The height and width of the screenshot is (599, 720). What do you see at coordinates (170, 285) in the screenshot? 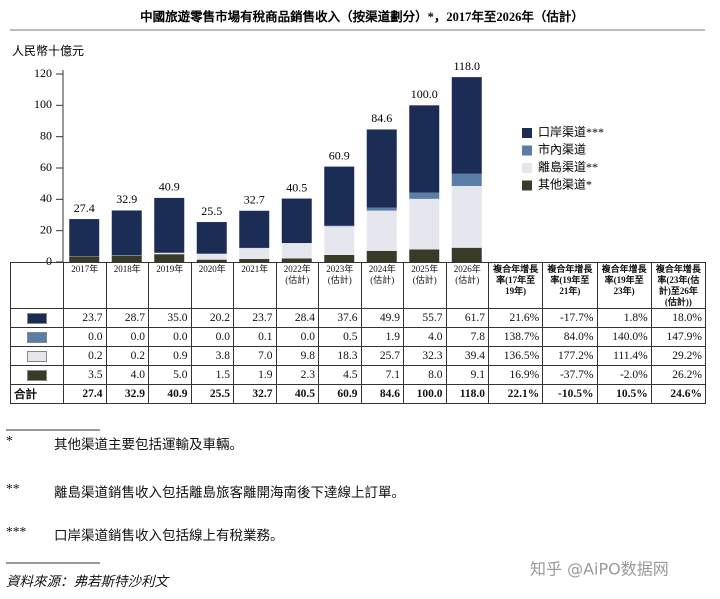
I see `x-tick-label: 2019年` at bounding box center [170, 285].